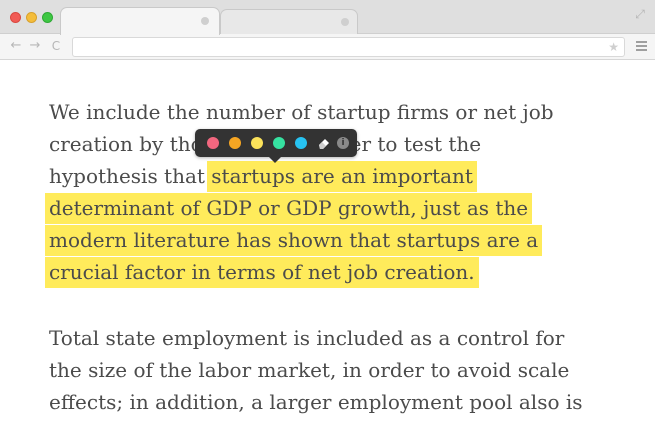  I want to click on tab-active, so click(140, 21).